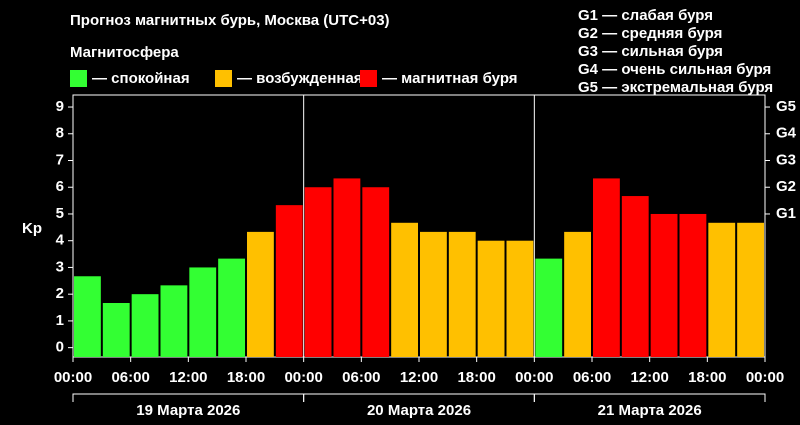  I want to click on legend-label: — возбужденная, so click(300, 78).